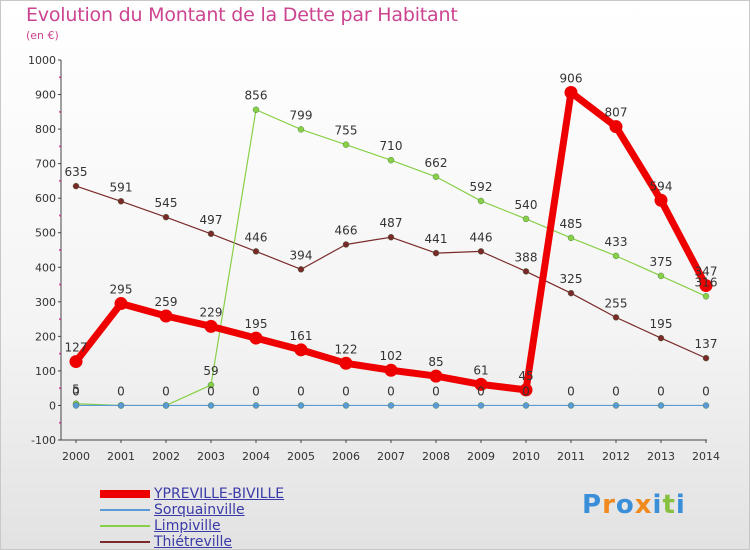 This screenshot has width=750, height=550. I want to click on data-label: 45, so click(525, 376).